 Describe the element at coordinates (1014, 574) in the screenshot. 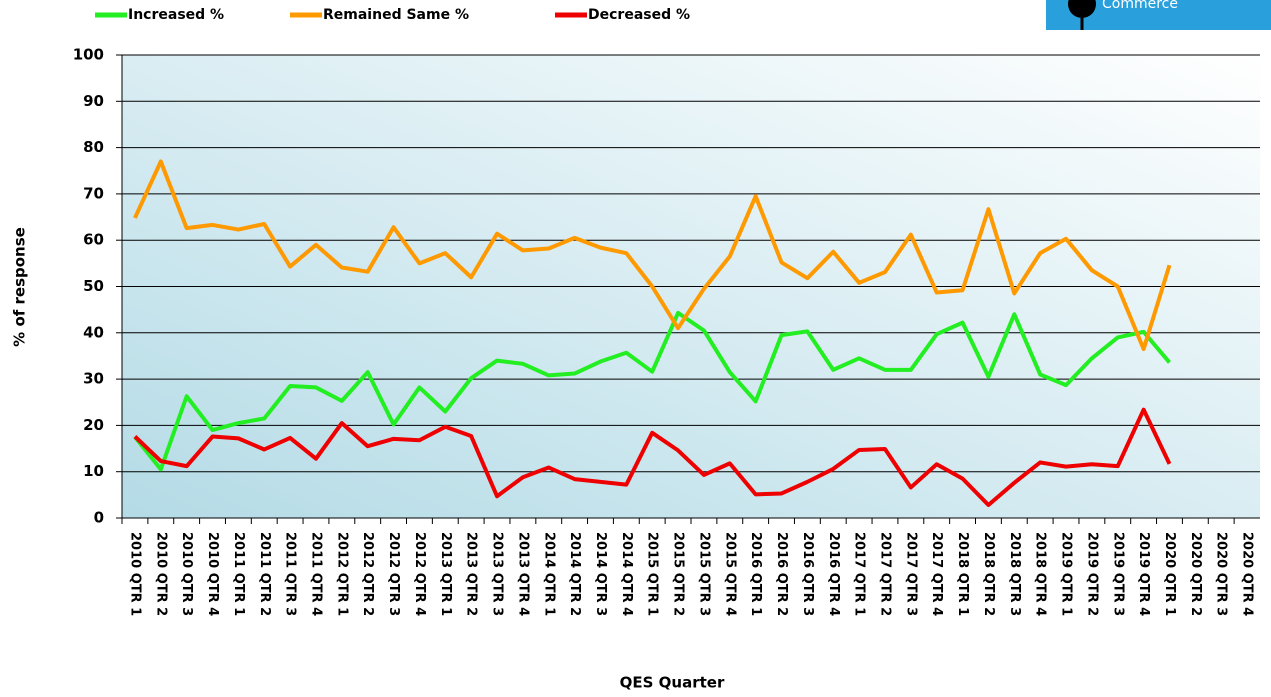

I see `x-tick-label: 2018 QTR 3` at that location.